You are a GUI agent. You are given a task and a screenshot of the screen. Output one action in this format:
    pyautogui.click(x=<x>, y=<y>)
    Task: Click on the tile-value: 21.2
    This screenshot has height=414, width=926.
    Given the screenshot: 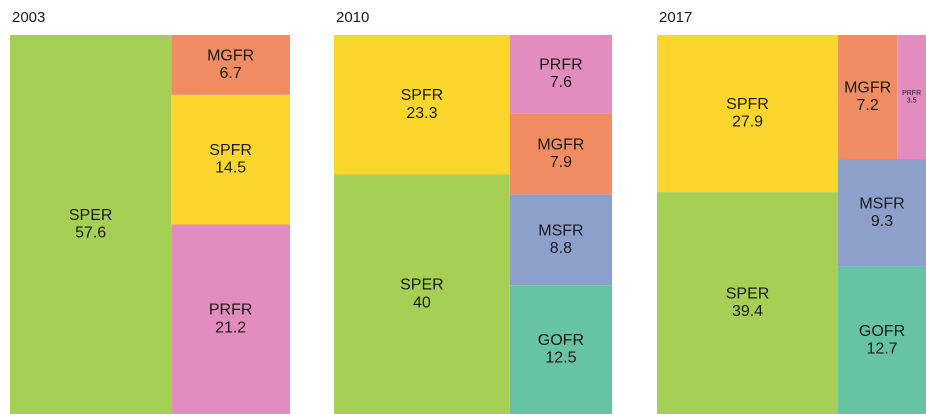 What is the action you would take?
    pyautogui.click(x=230, y=327)
    